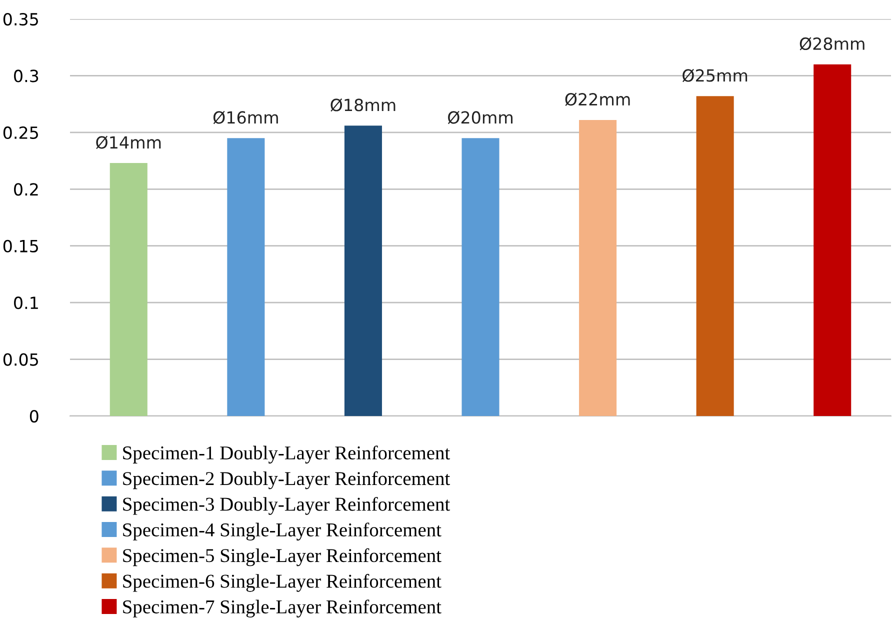 Image resolution: width=893 pixels, height=644 pixels. What do you see at coordinates (26, 303) in the screenshot?
I see `y-tick-label: 0.1` at bounding box center [26, 303].